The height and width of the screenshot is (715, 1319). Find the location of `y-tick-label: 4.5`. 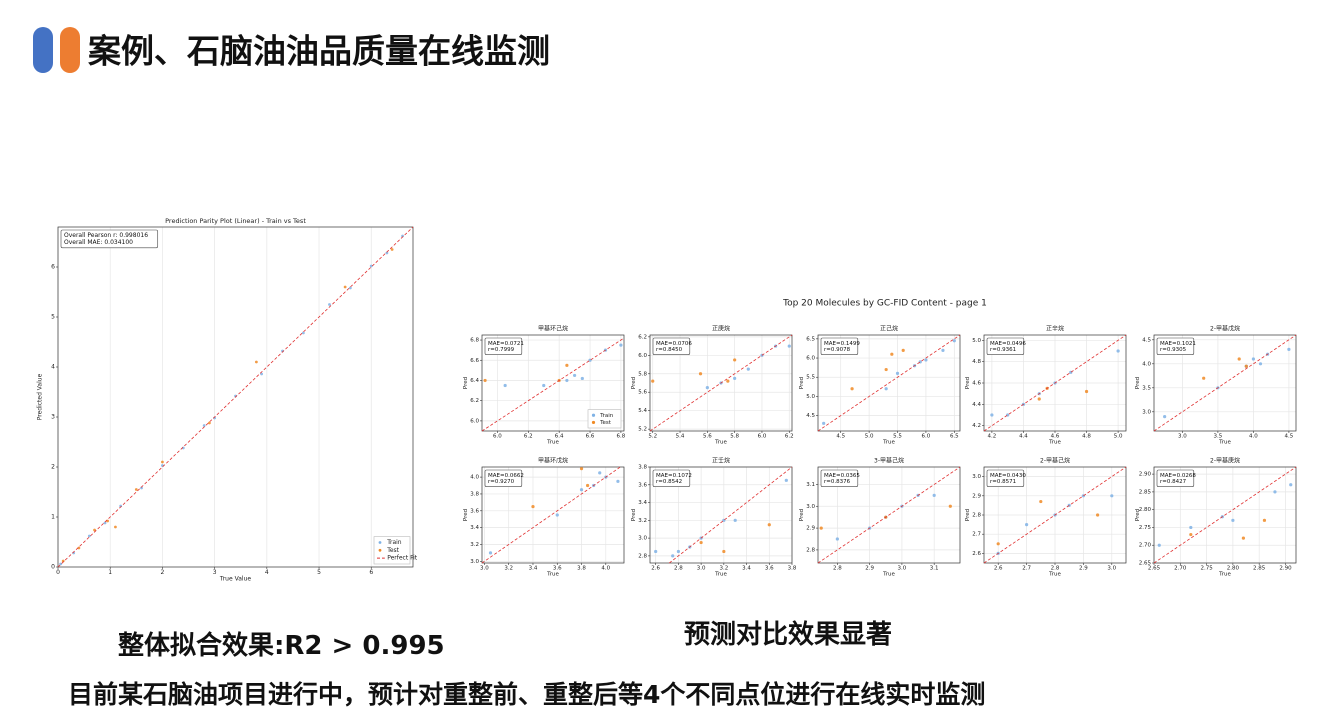

y-tick-label: 4.5 is located at coordinates (810, 416).